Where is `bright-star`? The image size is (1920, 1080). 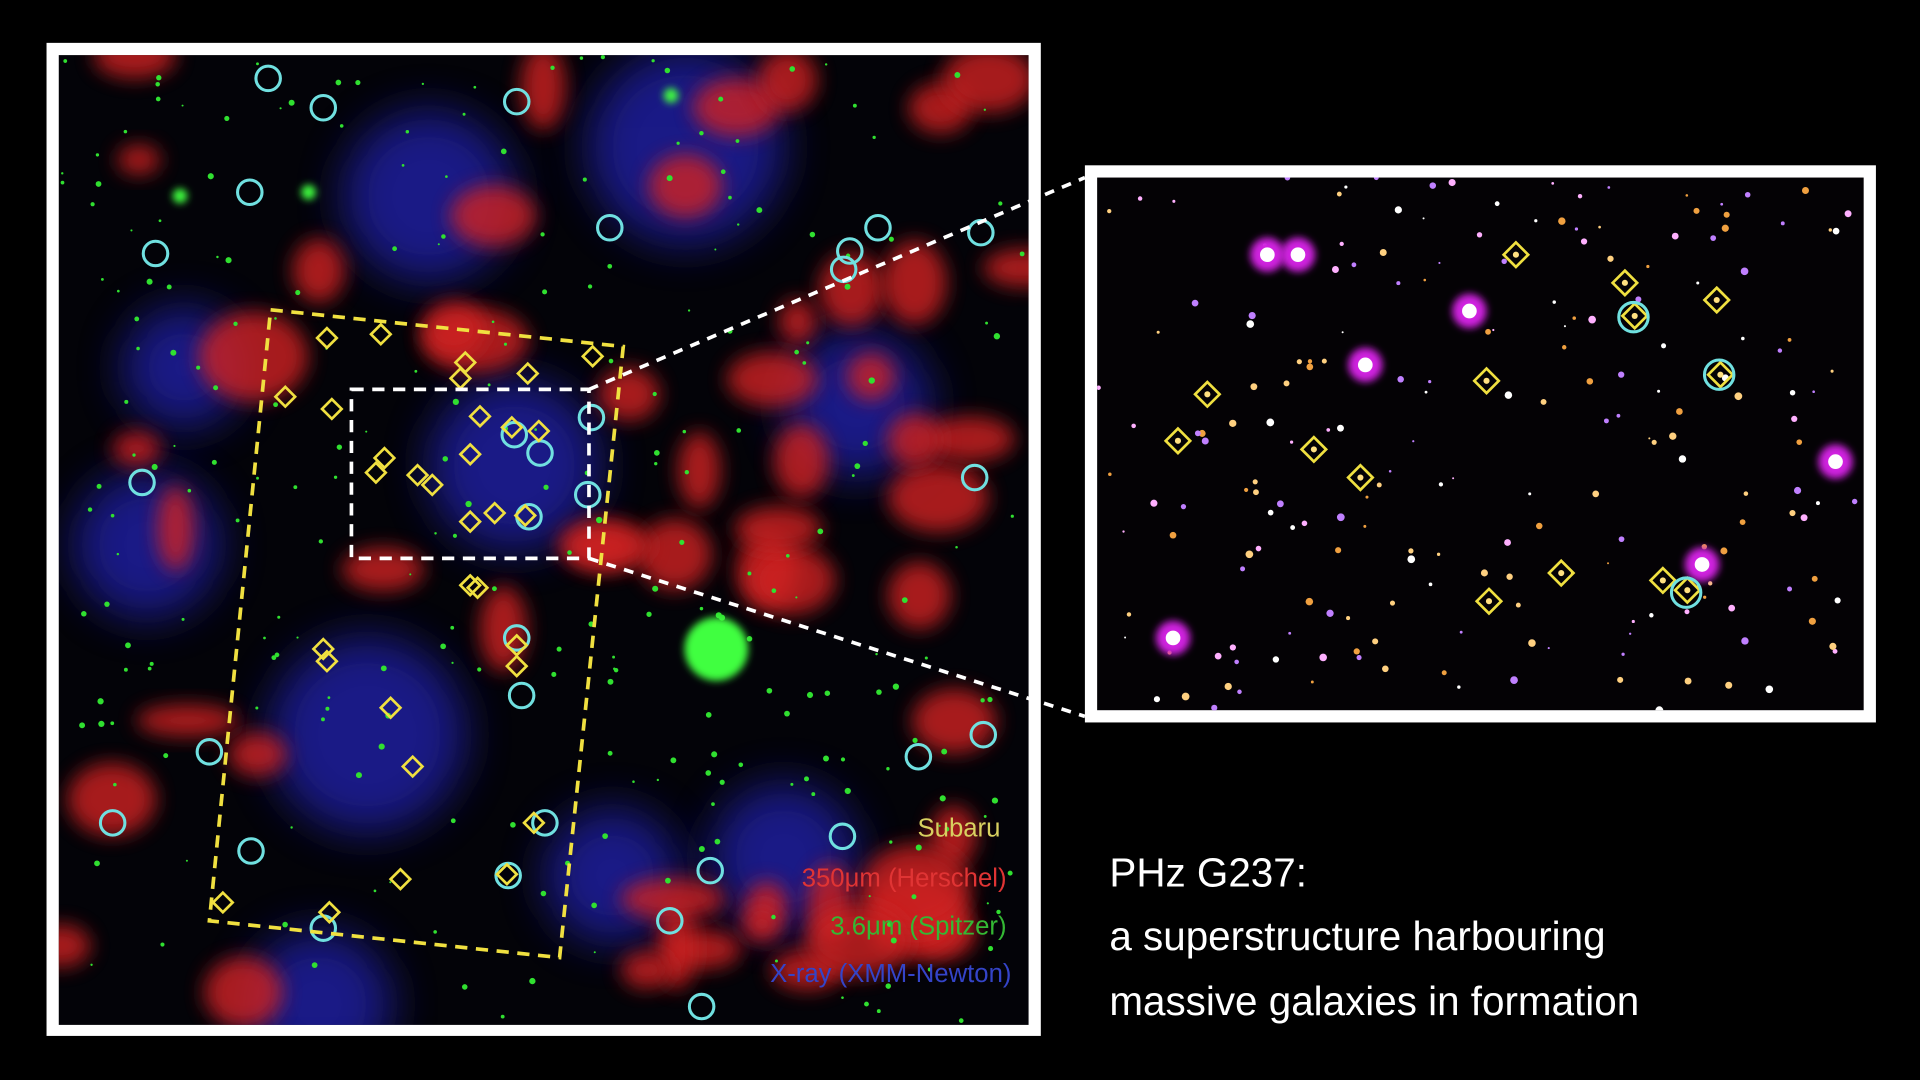 bright-star is located at coordinates (716, 649).